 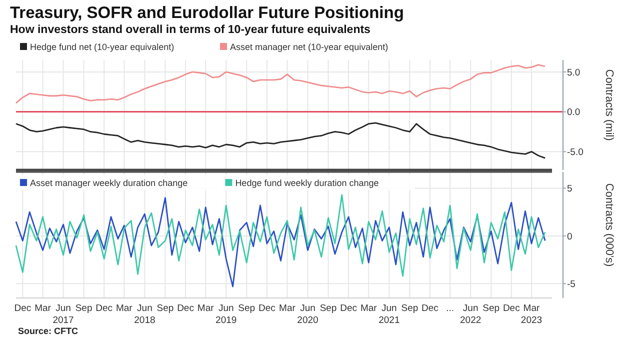 What do you see at coordinates (109, 183) in the screenshot?
I see `legend-label: Asset manager weekly duration change` at bounding box center [109, 183].